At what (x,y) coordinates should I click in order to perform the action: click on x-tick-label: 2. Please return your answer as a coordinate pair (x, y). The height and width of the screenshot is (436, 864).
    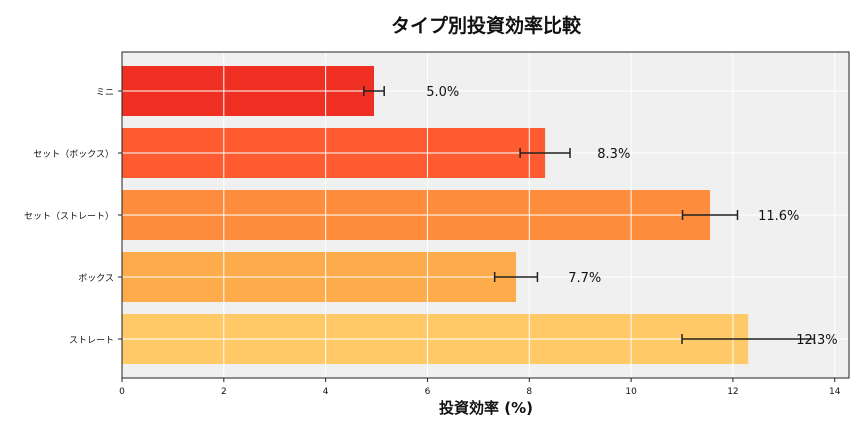
    Looking at the image, I should click on (224, 392).